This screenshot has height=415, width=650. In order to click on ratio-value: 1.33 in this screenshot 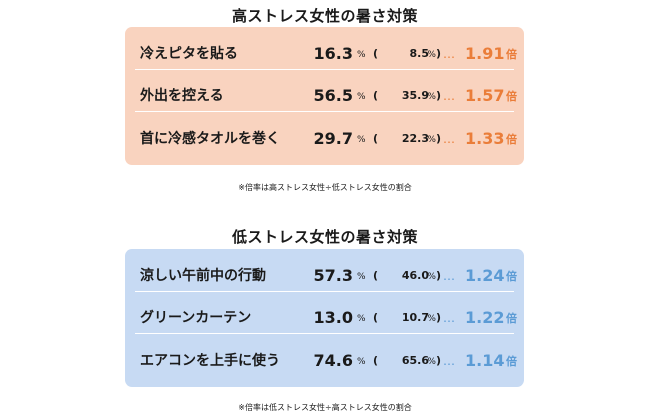, I will do `click(485, 138)`.